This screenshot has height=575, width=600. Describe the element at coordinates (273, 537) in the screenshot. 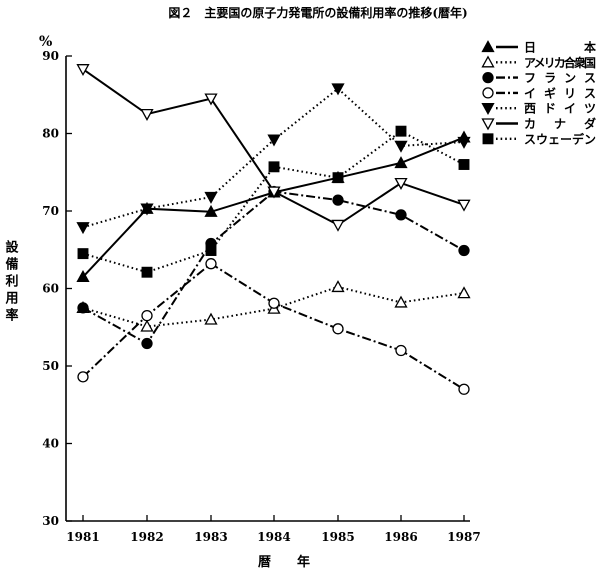

I see `x-tick-label: 1984` at that location.